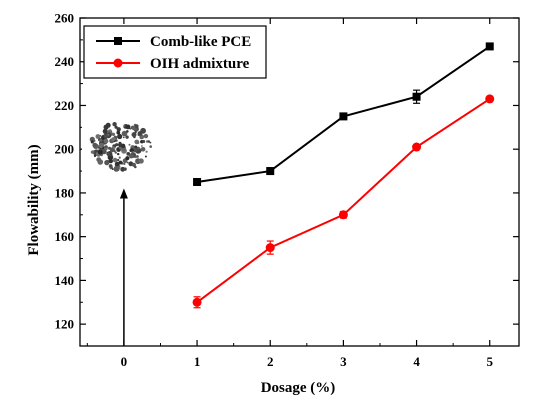 Image resolution: width=550 pixels, height=406 pixels. What do you see at coordinates (270, 361) in the screenshot?
I see `x-tick-label: 2` at bounding box center [270, 361].